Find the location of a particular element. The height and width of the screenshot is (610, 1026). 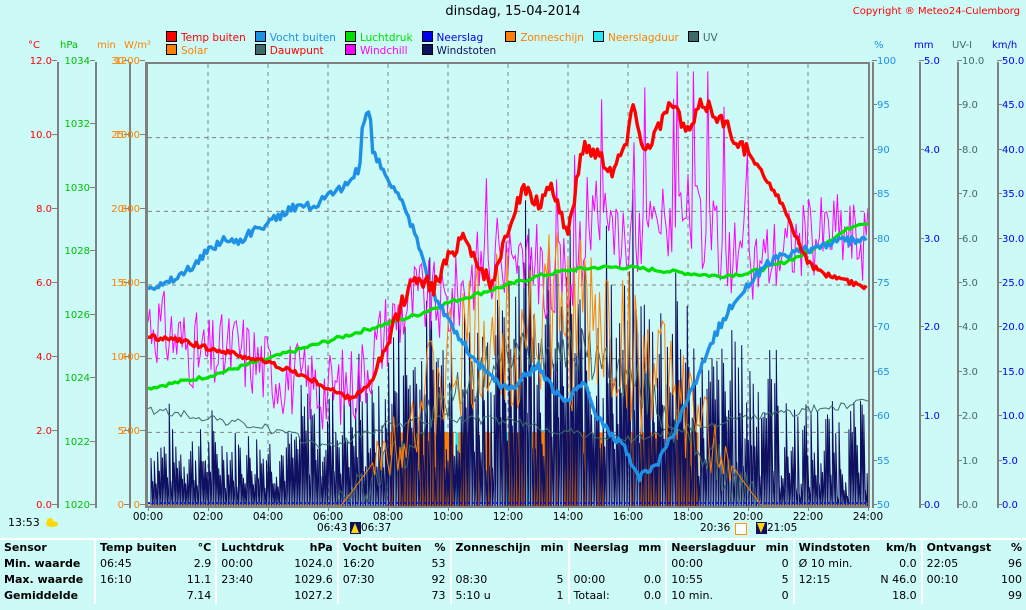

legend-item-temp-buiten: Temp buiten is located at coordinates (206, 37).